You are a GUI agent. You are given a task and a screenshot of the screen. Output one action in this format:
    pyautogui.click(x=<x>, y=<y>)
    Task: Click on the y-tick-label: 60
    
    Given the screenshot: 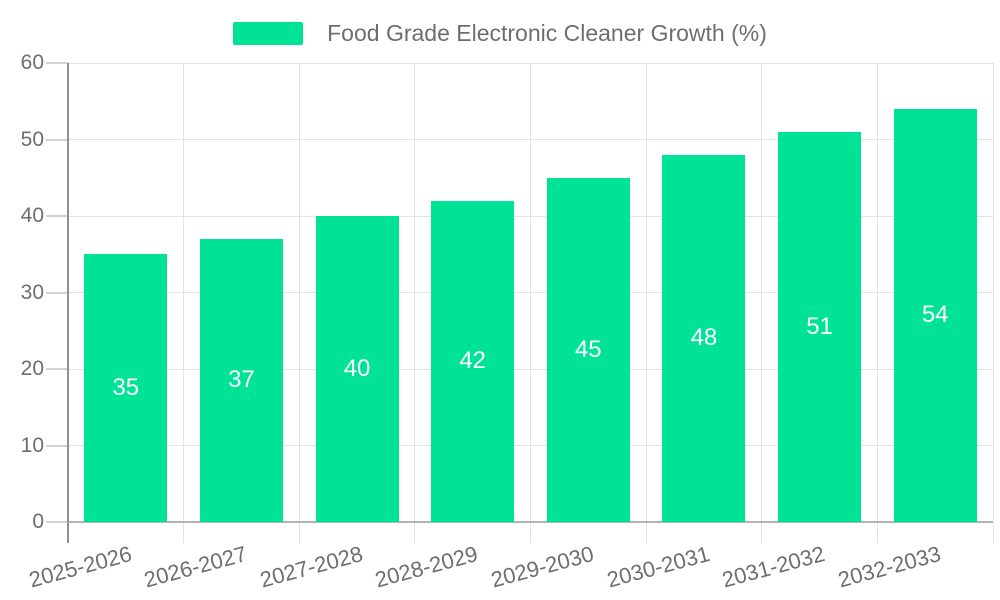 What is the action you would take?
    pyautogui.click(x=32, y=62)
    